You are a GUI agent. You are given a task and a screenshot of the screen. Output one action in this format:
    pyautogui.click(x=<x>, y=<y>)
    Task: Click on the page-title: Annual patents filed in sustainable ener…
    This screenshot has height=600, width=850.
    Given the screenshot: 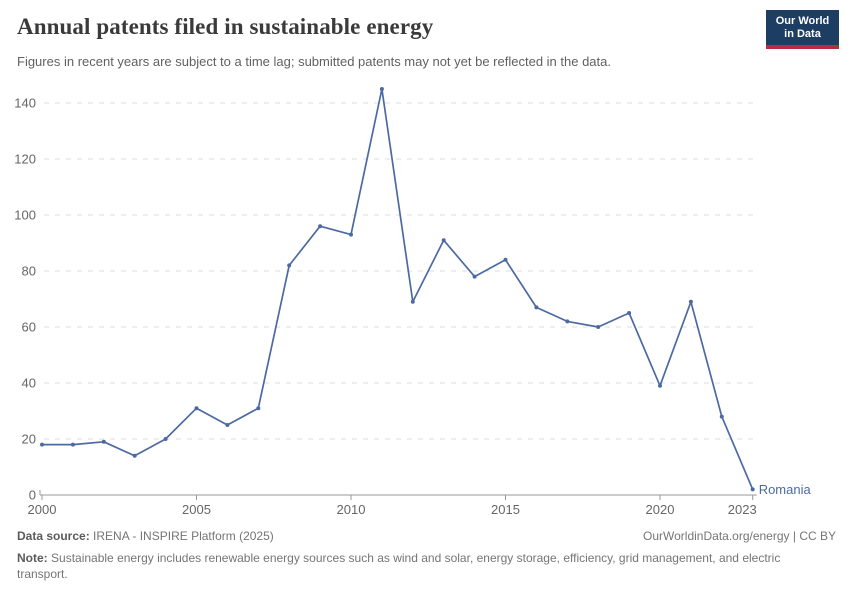 What is the action you would take?
    pyautogui.click(x=225, y=26)
    